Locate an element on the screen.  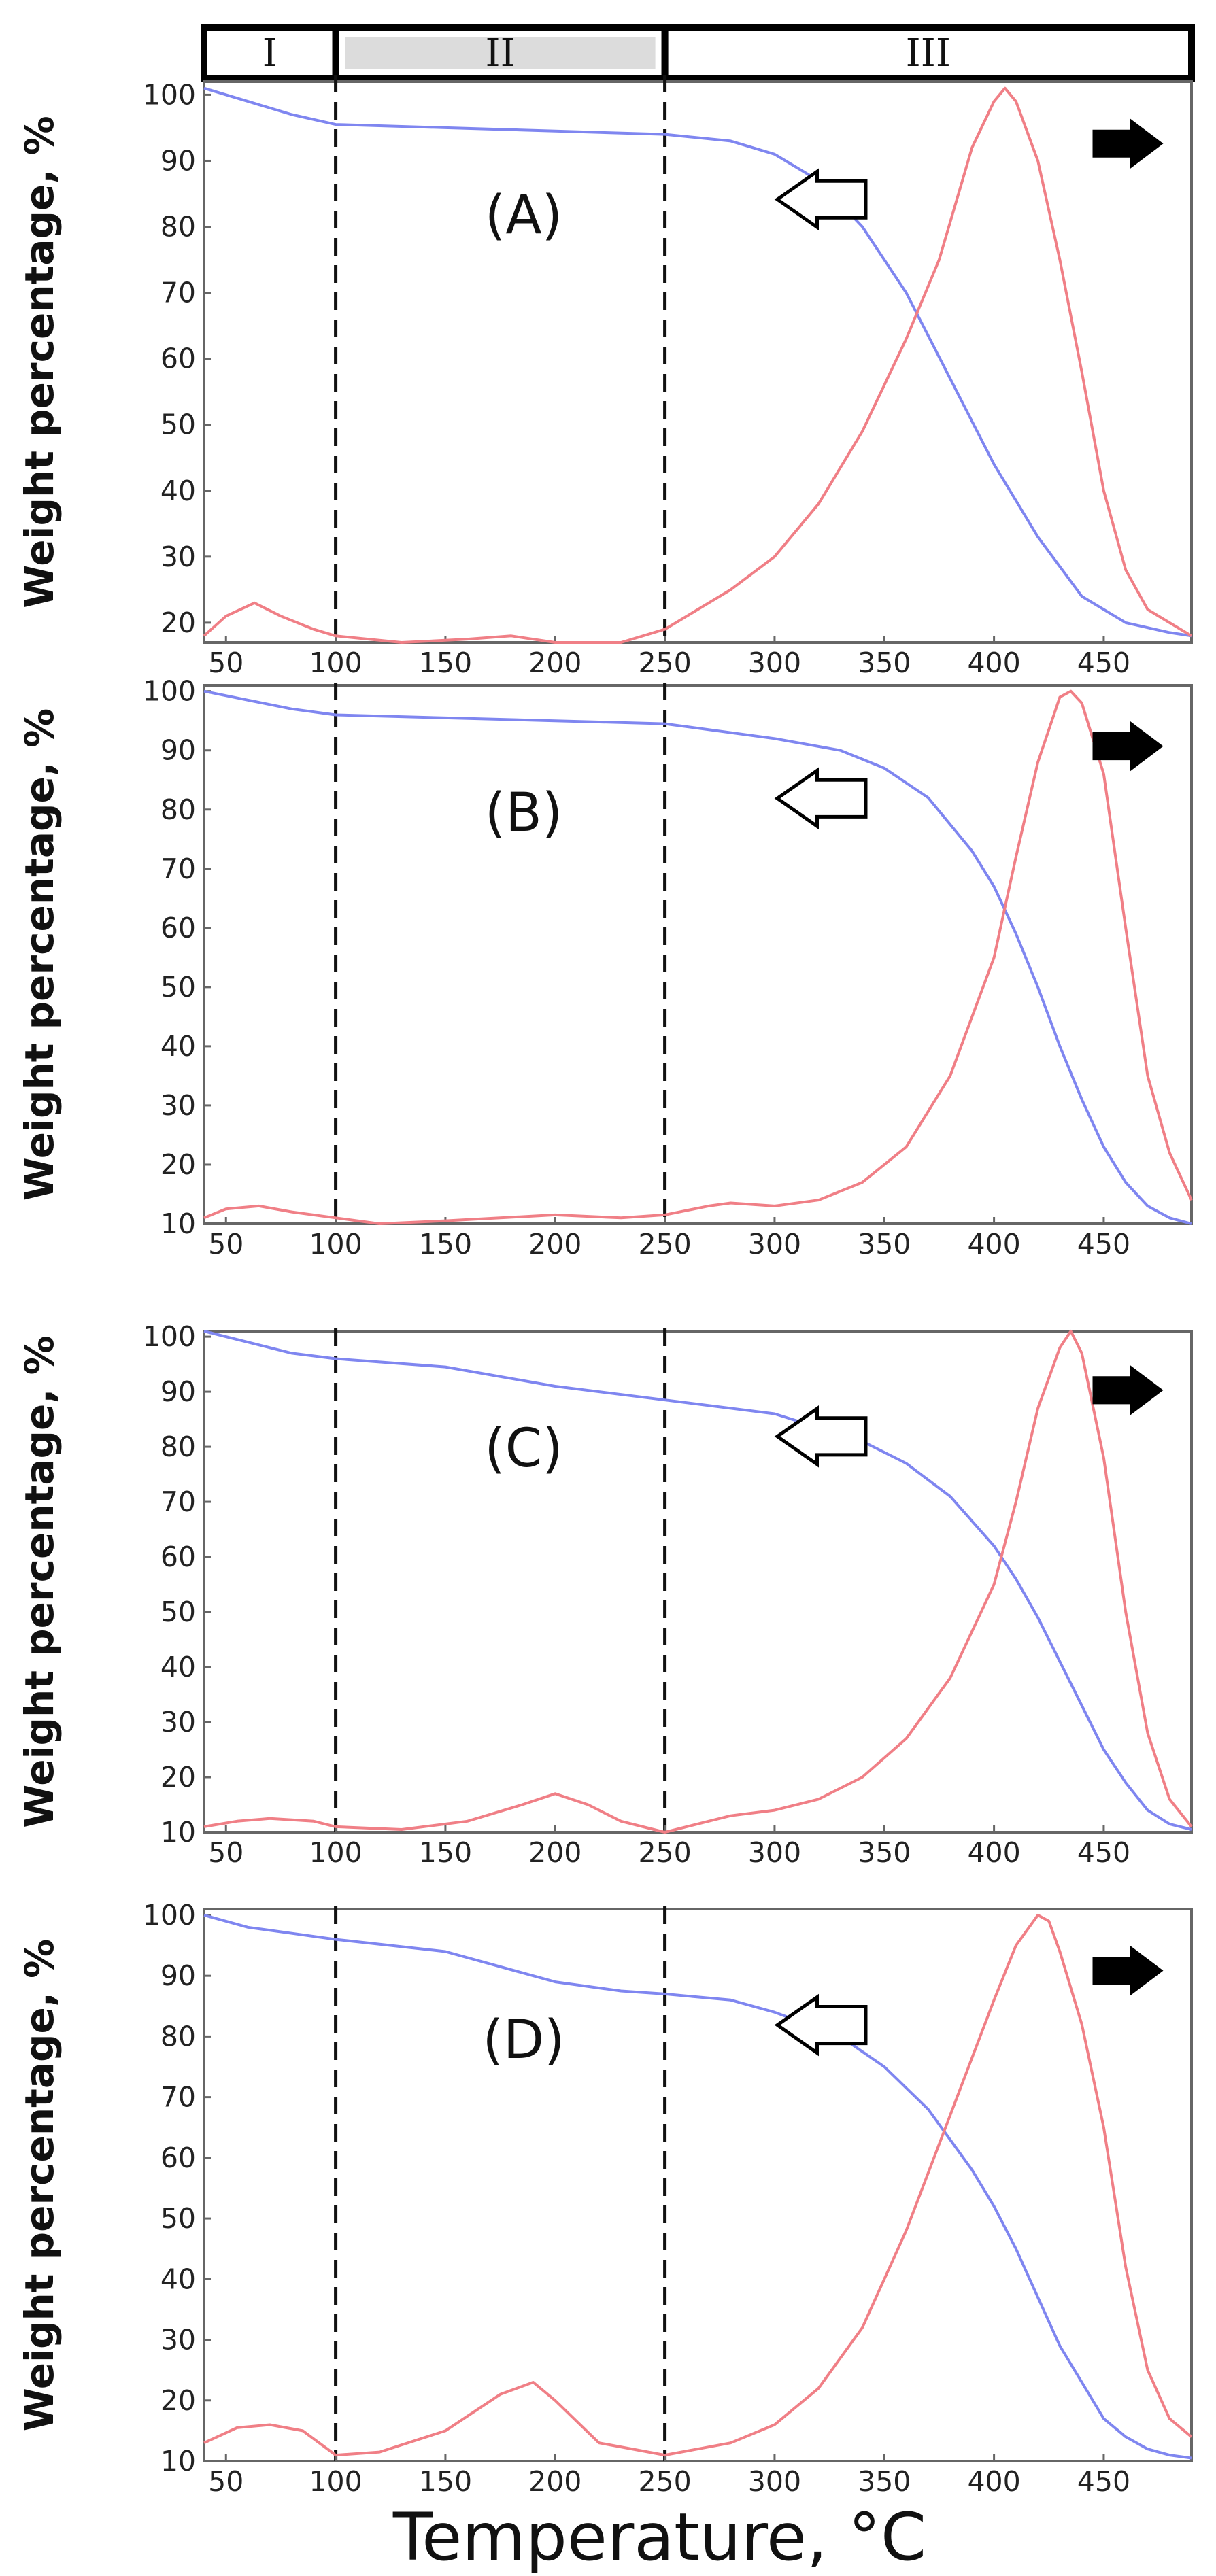
panel-label: (D) is located at coordinates (524, 2040).